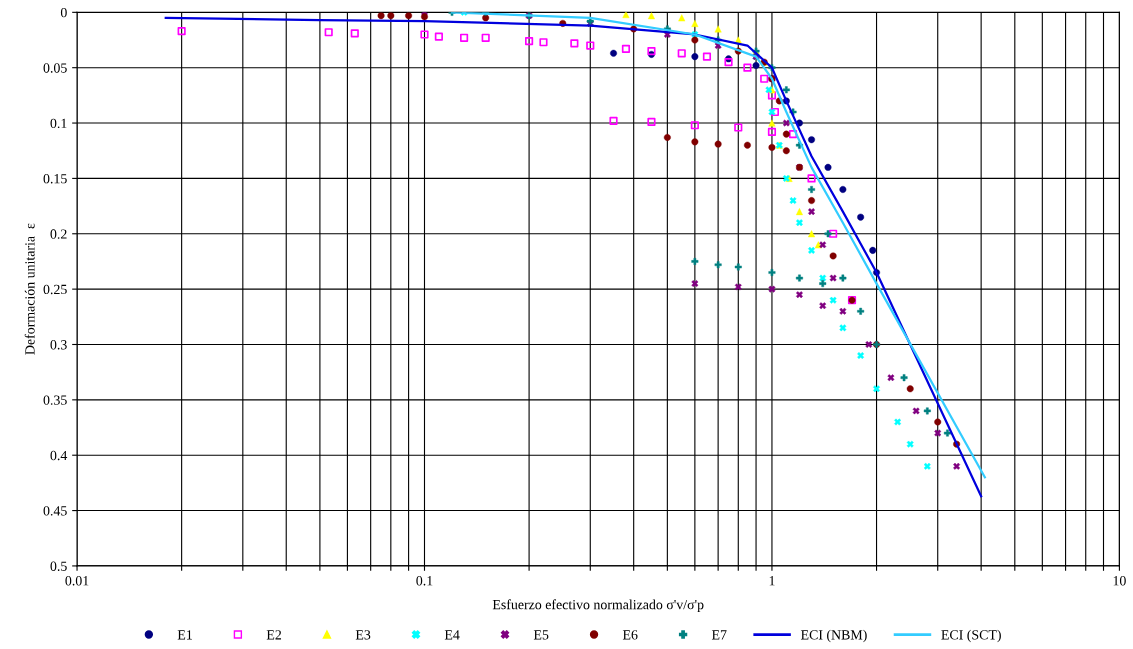 Image resolution: width=1133 pixels, height=649 pixels. What do you see at coordinates (363, 635) in the screenshot?
I see `legend-label: E3` at bounding box center [363, 635].